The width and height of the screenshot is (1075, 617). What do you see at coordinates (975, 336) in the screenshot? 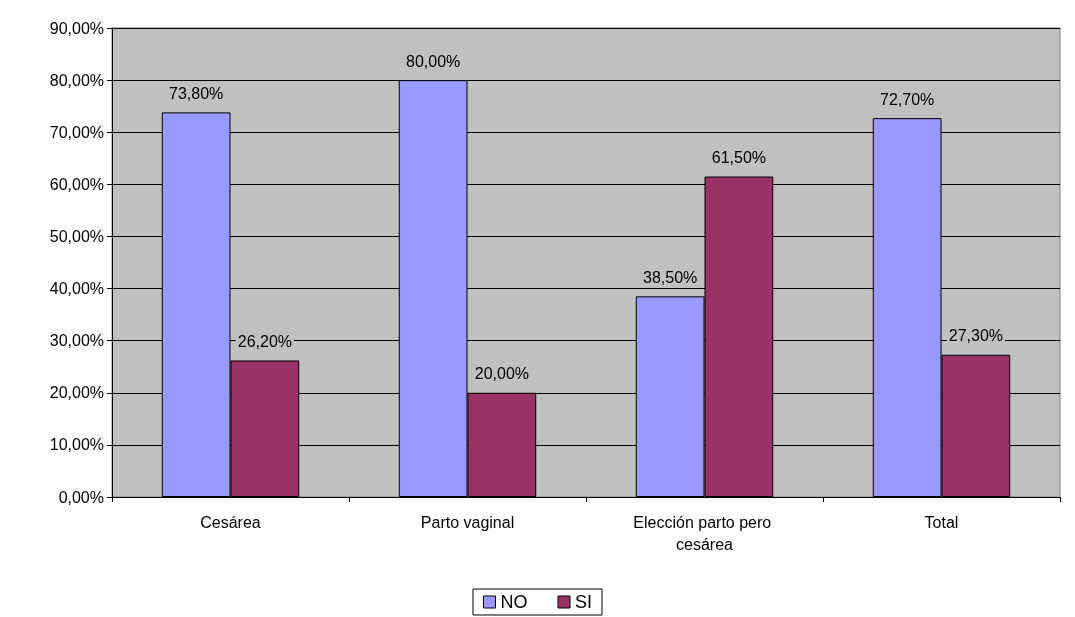
I see `data-label: 27,30%` at bounding box center [975, 336].